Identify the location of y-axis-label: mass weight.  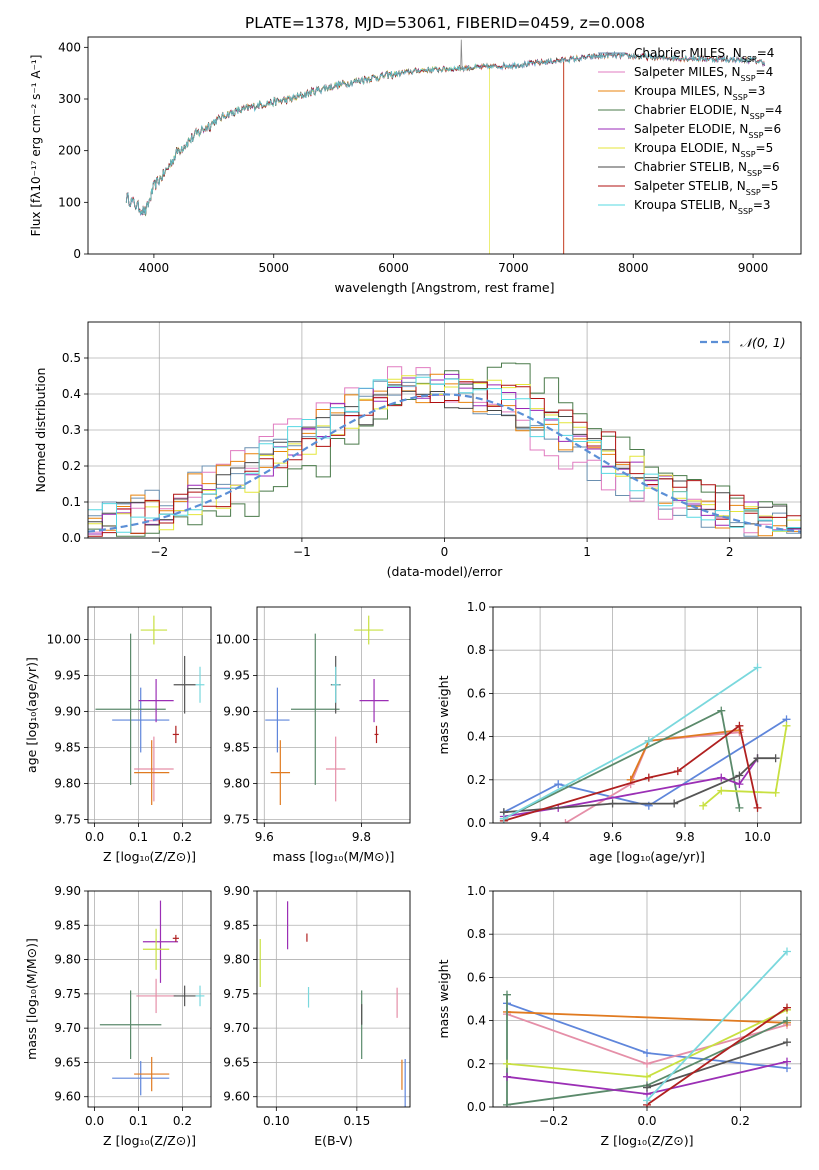
(443, 998).